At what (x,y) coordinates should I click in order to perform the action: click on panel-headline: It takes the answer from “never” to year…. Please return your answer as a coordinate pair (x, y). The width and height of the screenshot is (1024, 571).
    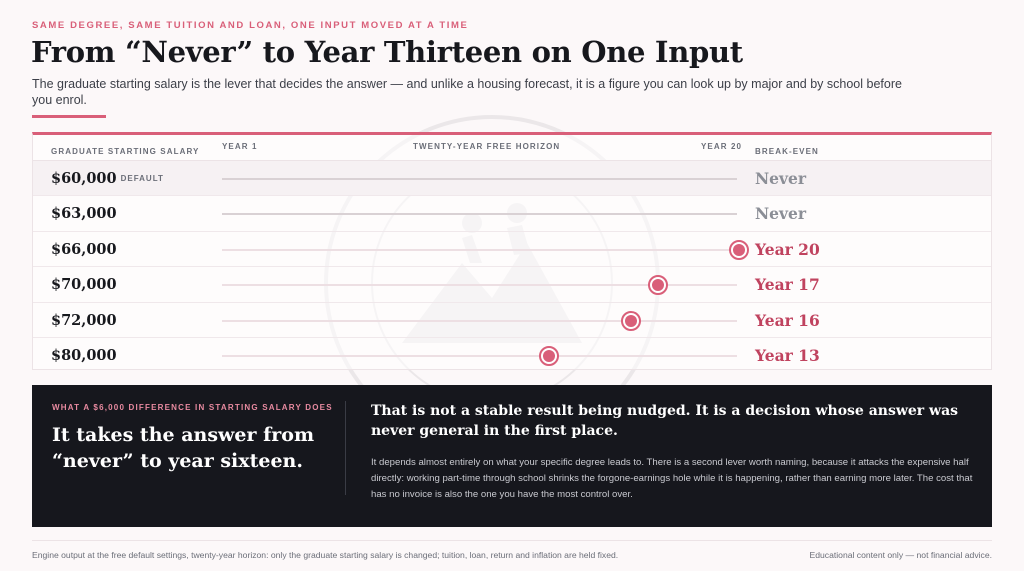
    Looking at the image, I should click on (183, 448).